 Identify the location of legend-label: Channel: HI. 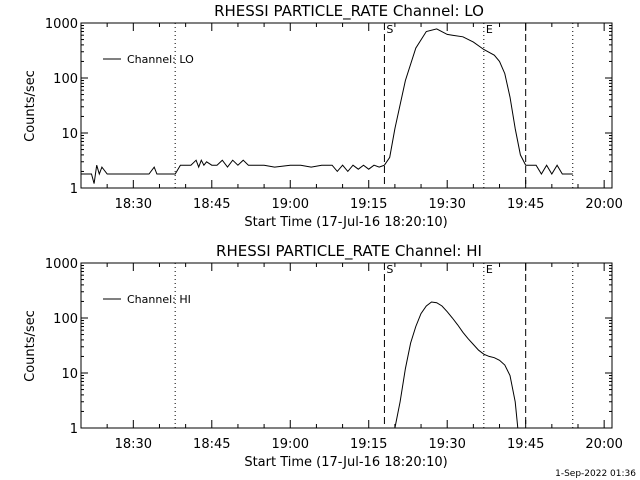
(159, 299).